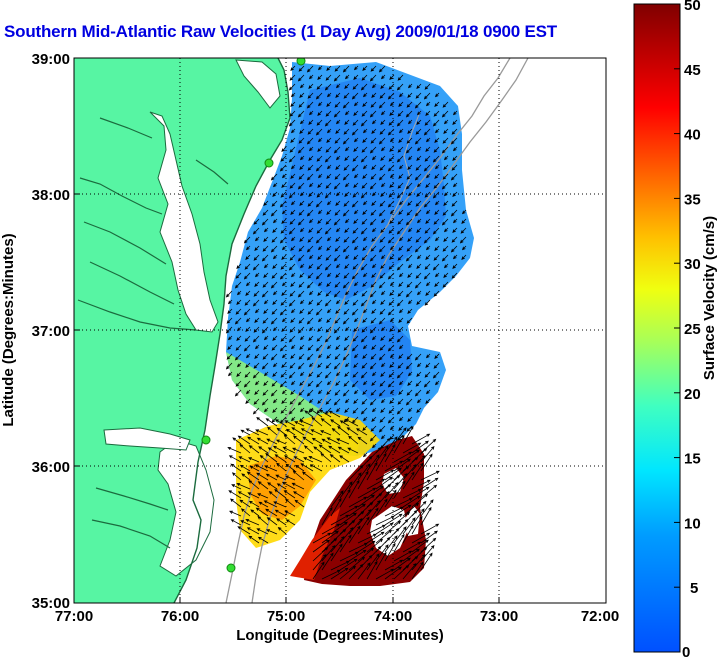 The width and height of the screenshot is (724, 659). I want to click on colorbar-tick-label: 15, so click(692, 459).